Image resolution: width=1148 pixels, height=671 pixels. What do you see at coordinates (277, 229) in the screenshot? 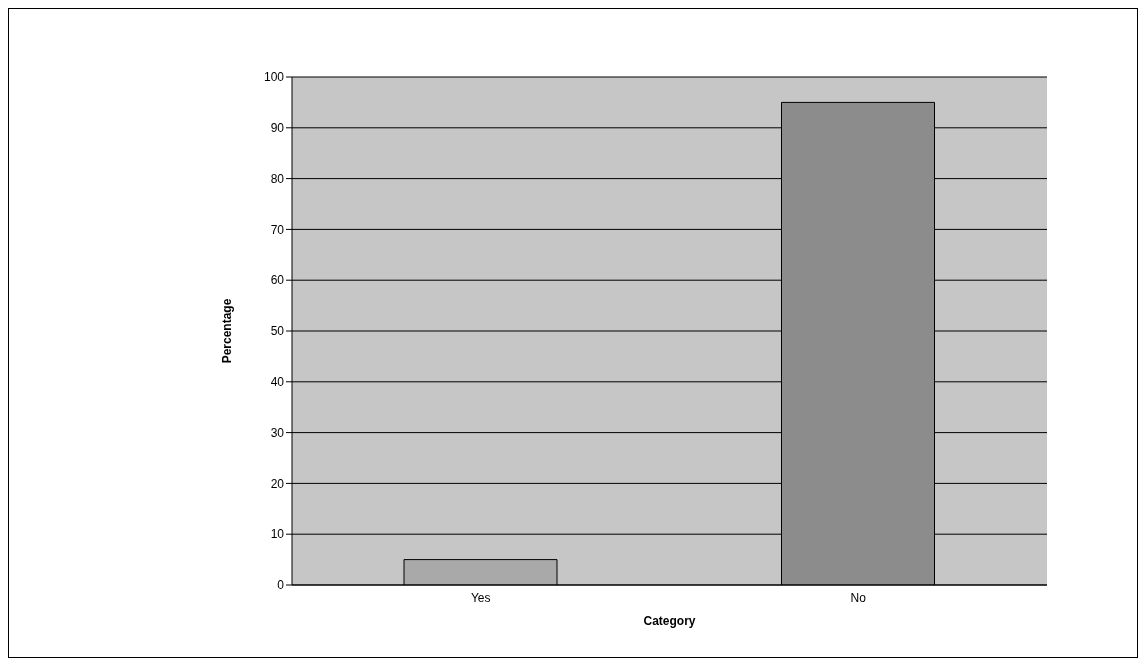
I see `y-tick-label: 70` at bounding box center [277, 229].